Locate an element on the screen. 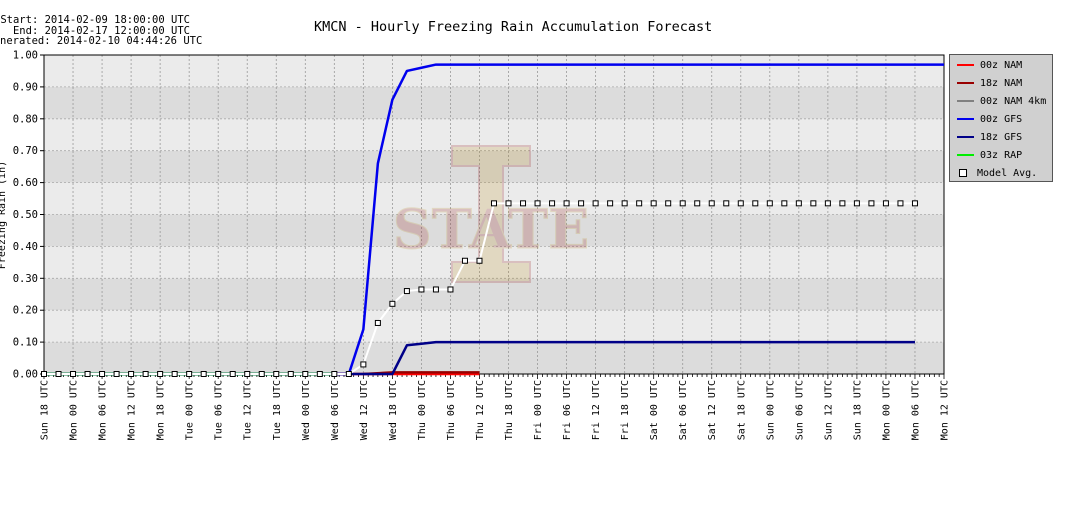 The width and height of the screenshot is (1085, 512). legend-label: 00z NAM 4km is located at coordinates (1013, 101).